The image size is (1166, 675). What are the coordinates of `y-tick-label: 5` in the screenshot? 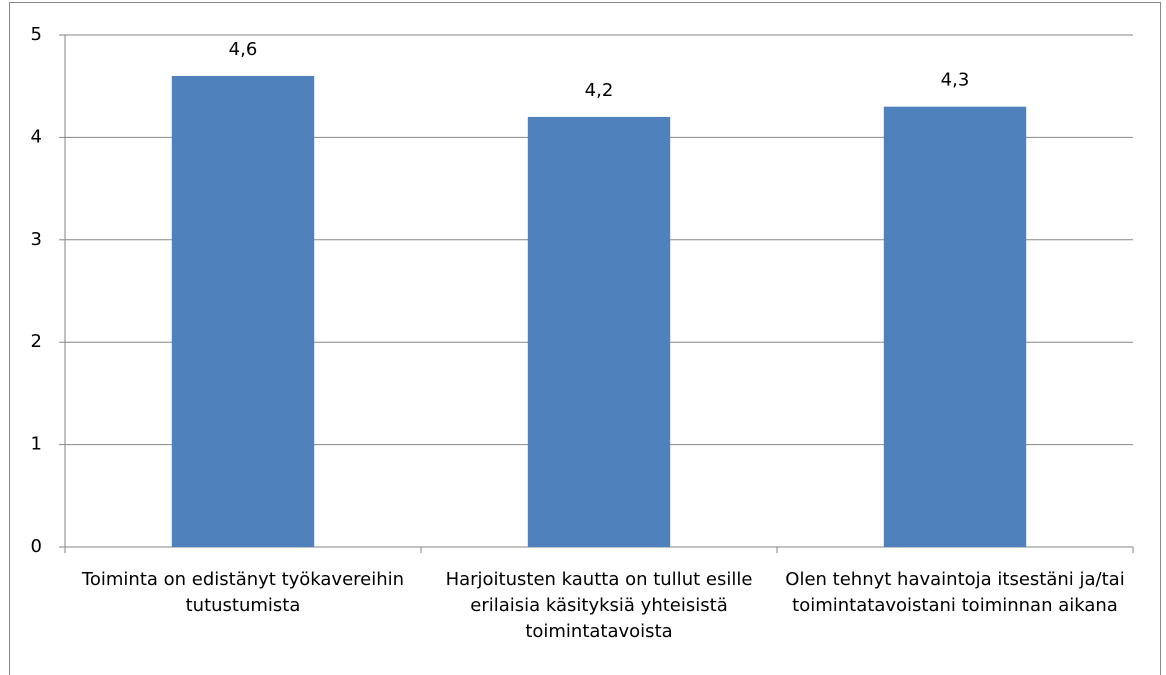 It's located at (36, 34).